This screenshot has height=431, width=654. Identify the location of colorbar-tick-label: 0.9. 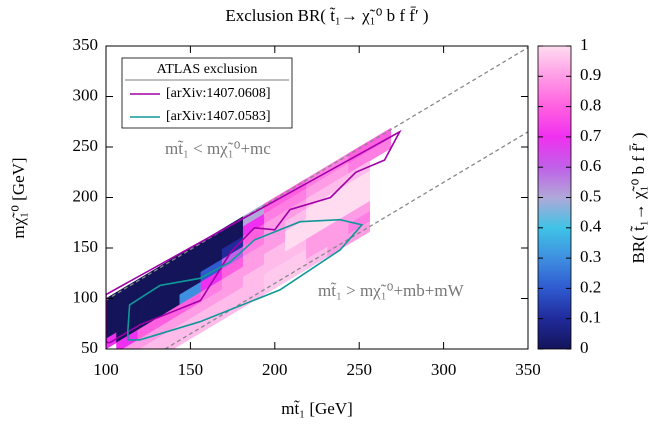
(590, 74).